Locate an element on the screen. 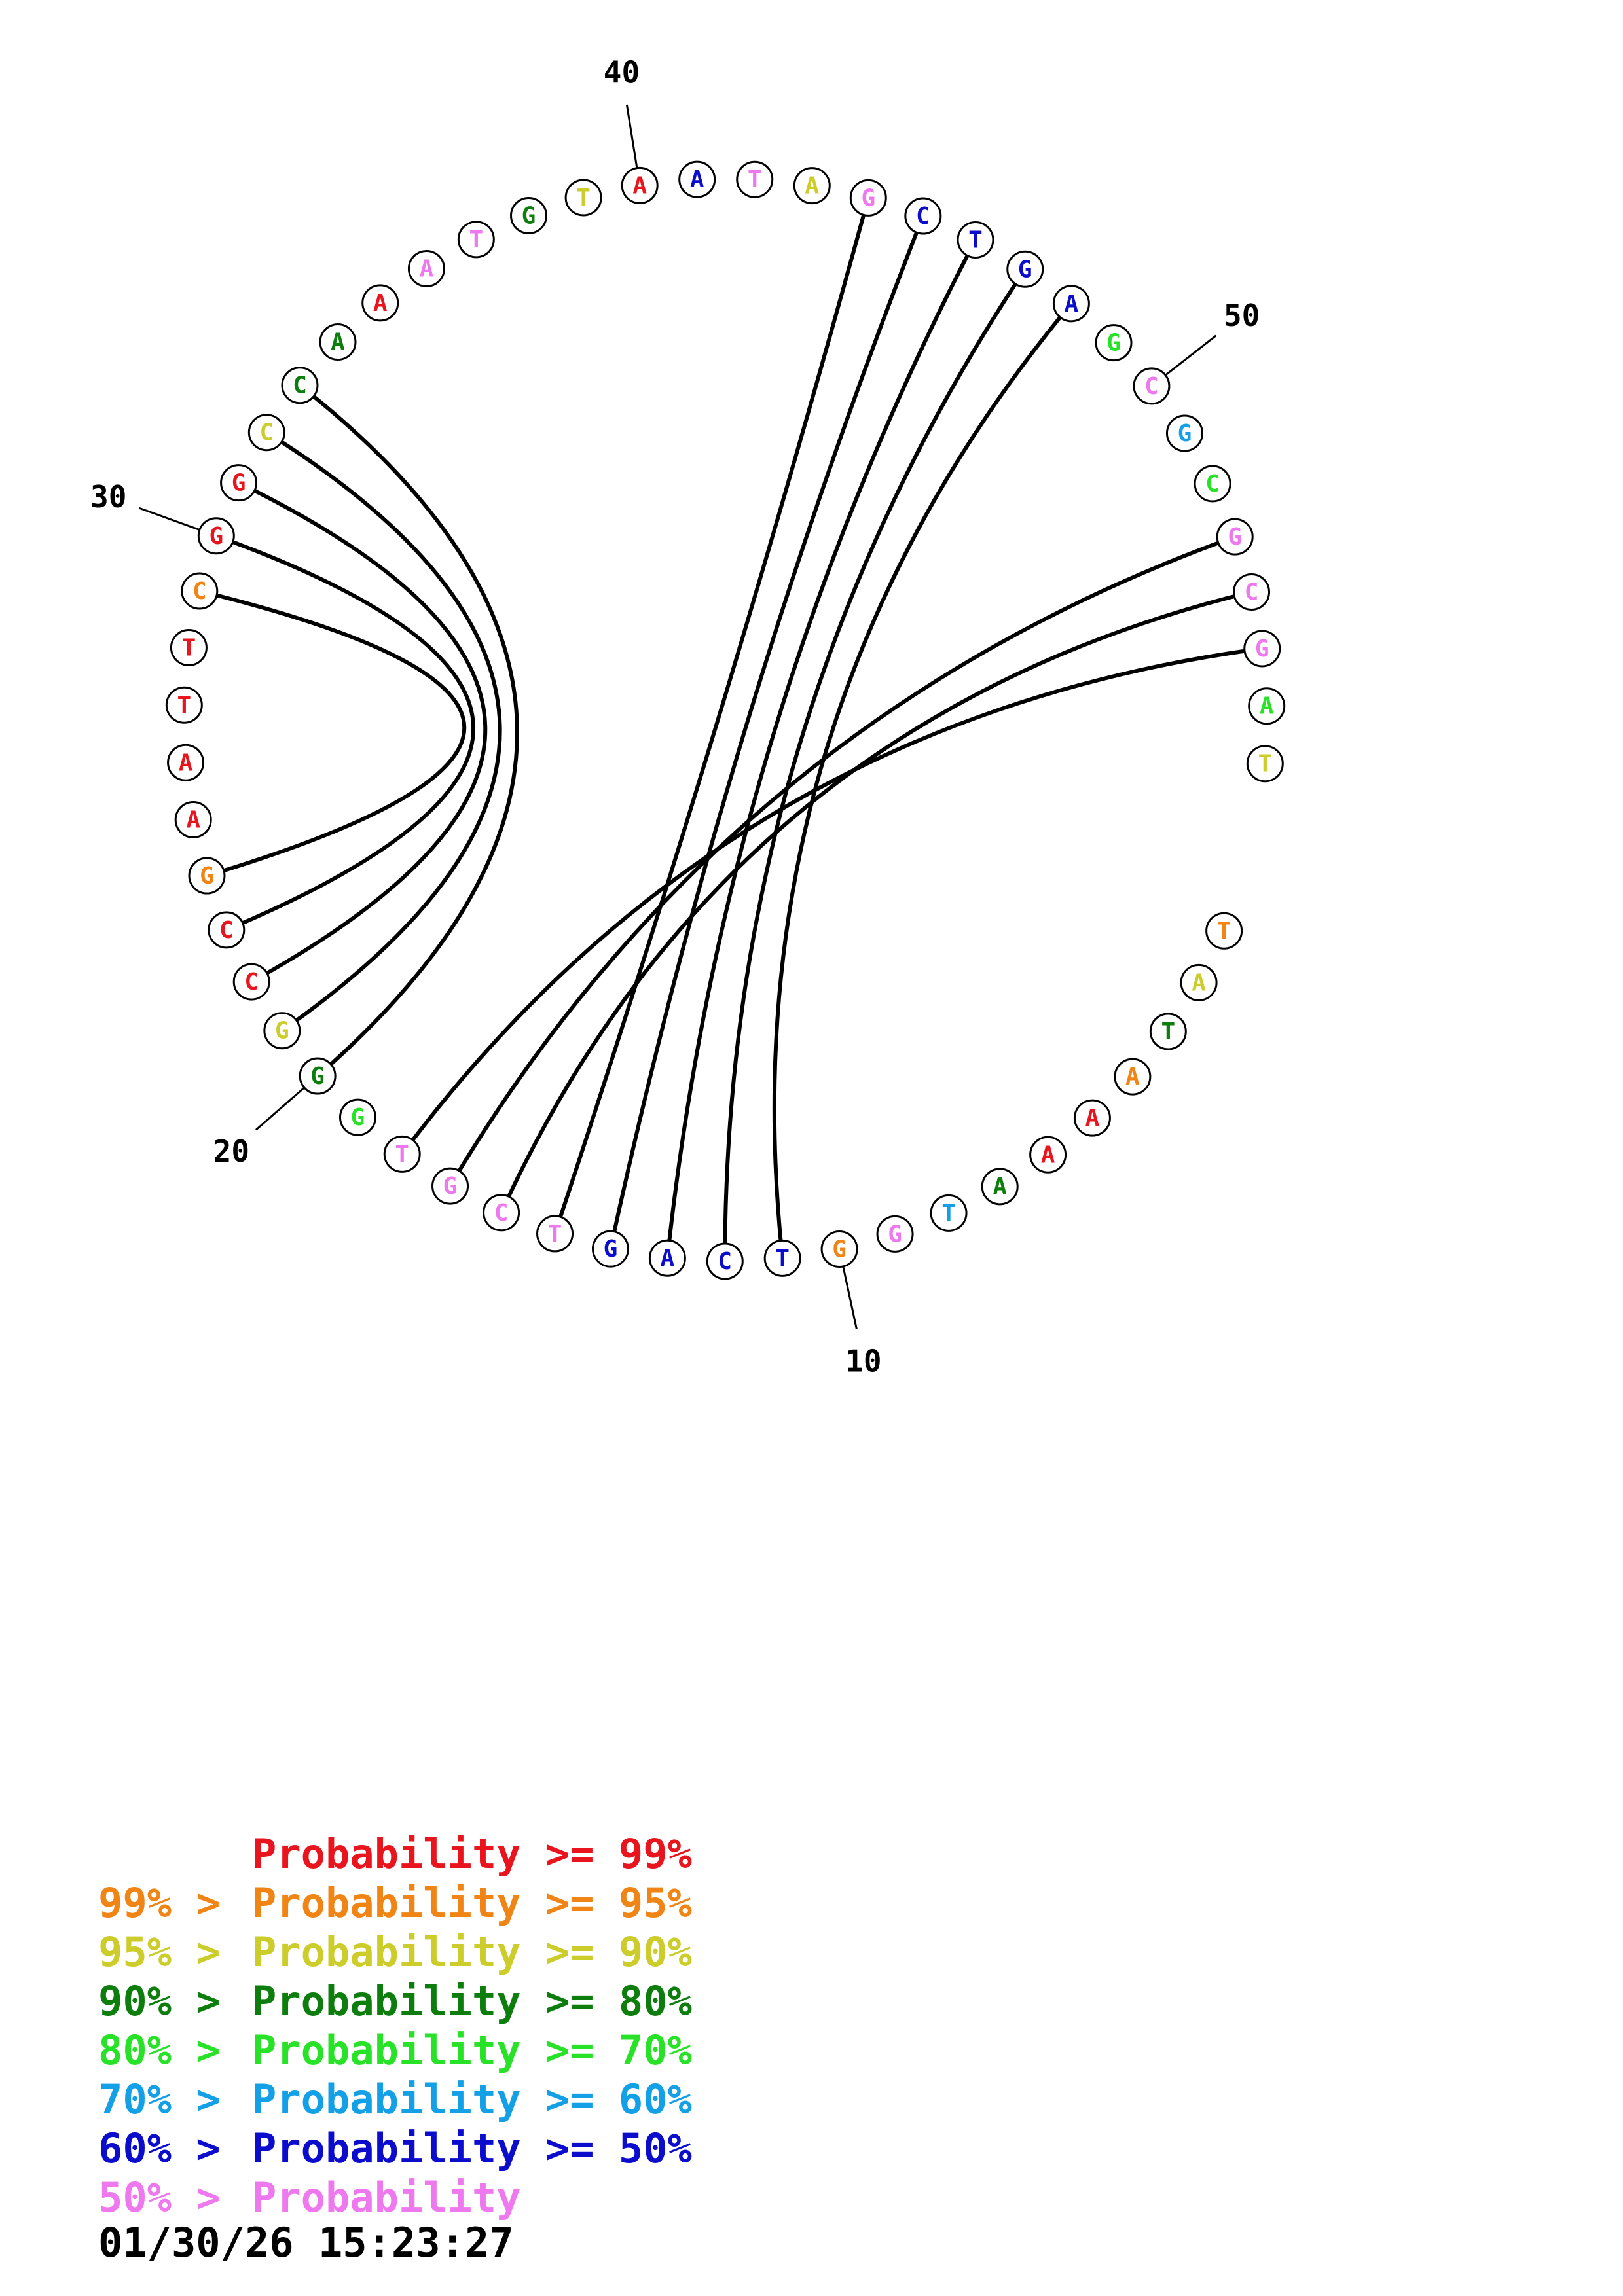 The image size is (1623, 2296). base-35: A is located at coordinates (380, 303).